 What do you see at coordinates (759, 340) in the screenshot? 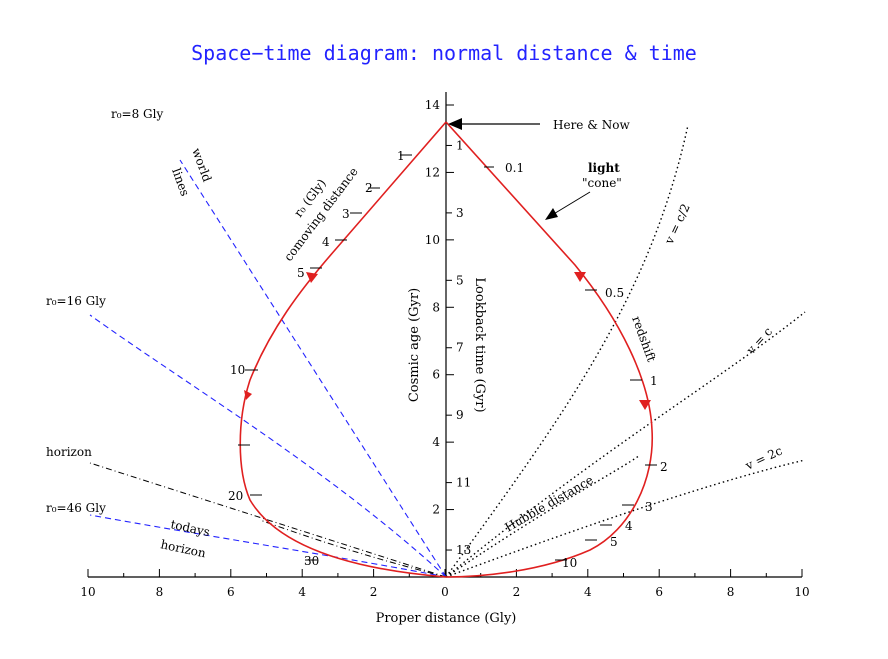
I see `v-c-label: v = c` at bounding box center [759, 340].